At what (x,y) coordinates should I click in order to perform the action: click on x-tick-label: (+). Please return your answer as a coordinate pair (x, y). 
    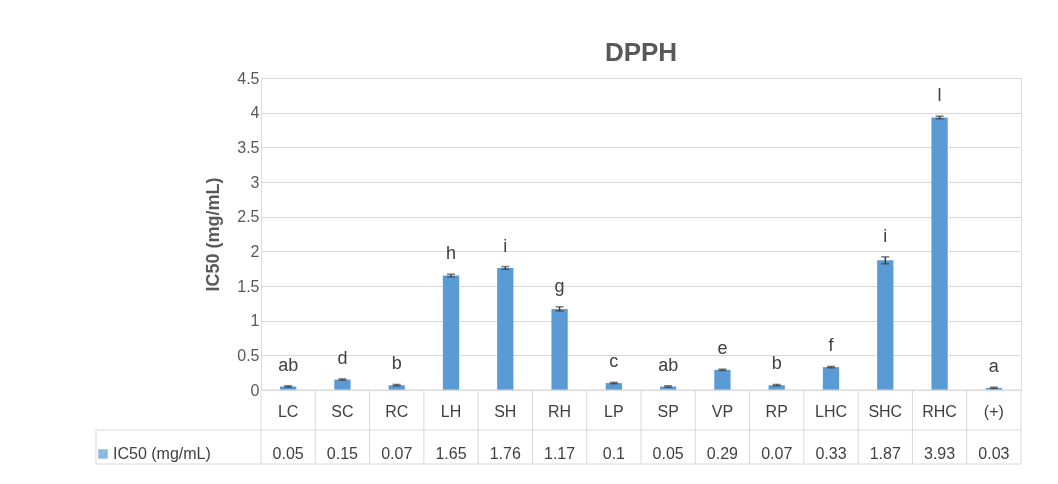
    Looking at the image, I should click on (993, 411).